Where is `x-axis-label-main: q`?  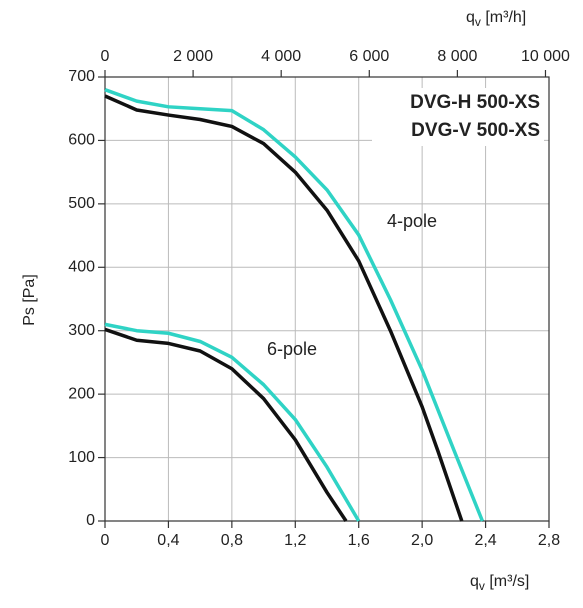
x-axis-label-main: q is located at coordinates (474, 581).